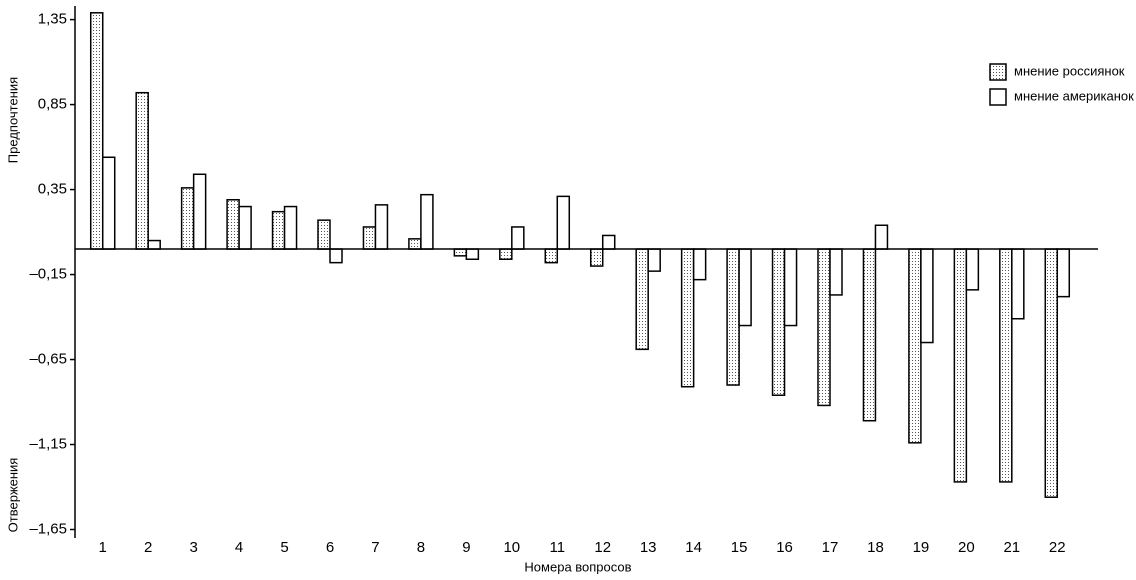 This screenshot has width=1136, height=580. Describe the element at coordinates (511, 547) in the screenshot. I see `x-tick-label: 10` at that location.